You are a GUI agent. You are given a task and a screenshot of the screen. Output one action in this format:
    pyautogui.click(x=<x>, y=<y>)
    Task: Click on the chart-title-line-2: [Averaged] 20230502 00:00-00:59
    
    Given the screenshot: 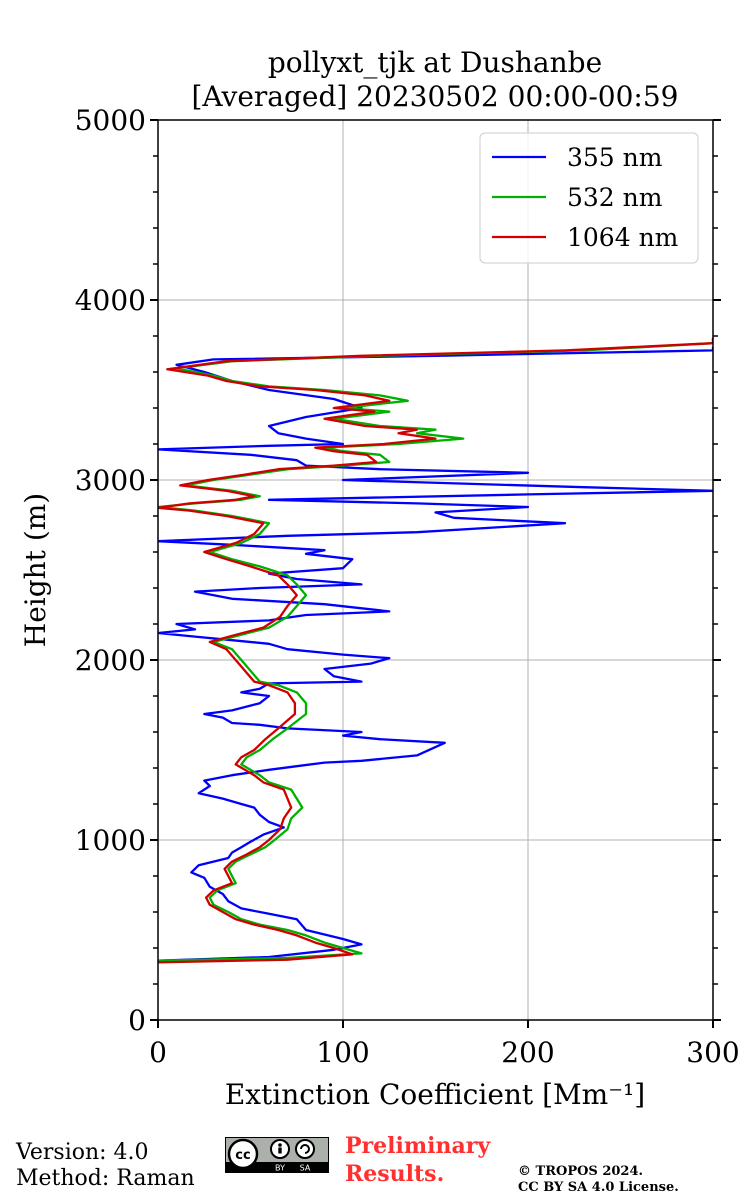 What is the action you would take?
    pyautogui.click(x=435, y=96)
    